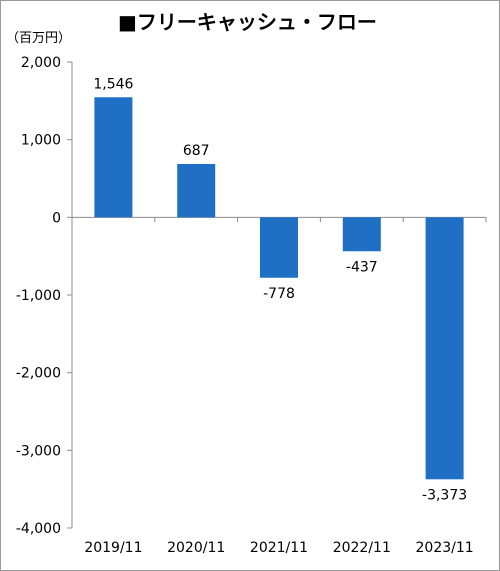 This screenshot has height=571, width=500. What do you see at coordinates (38, 374) in the screenshot?
I see `y-tick-label: -2,000` at bounding box center [38, 374].